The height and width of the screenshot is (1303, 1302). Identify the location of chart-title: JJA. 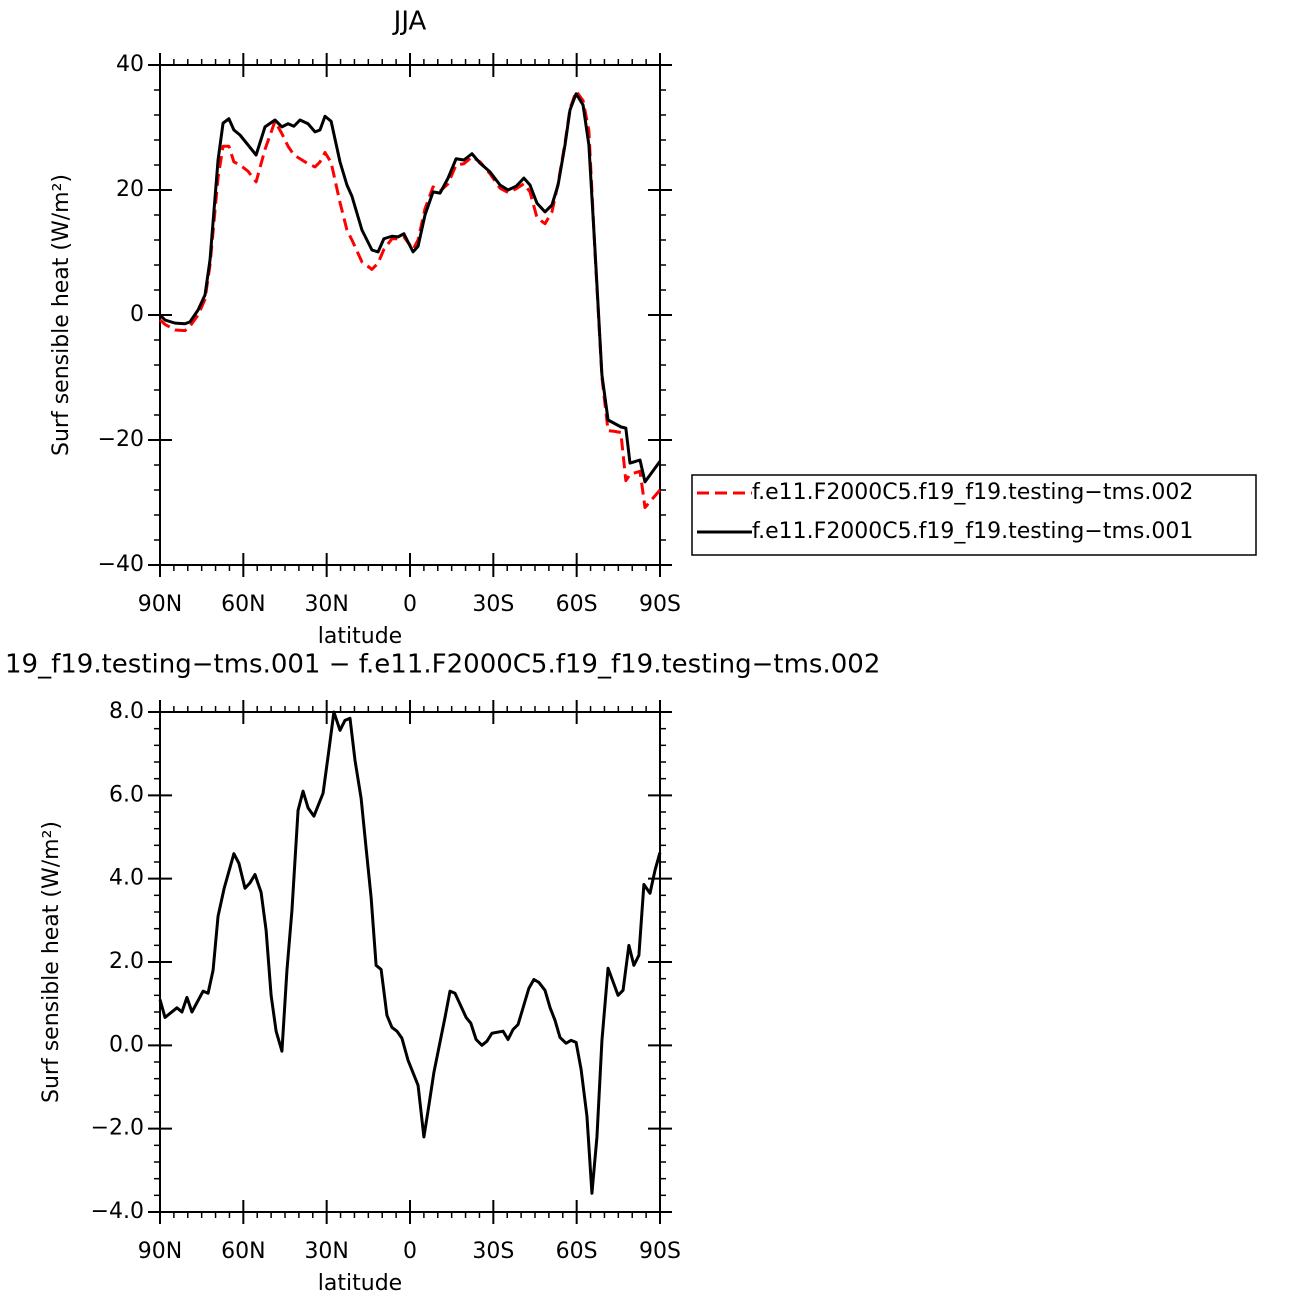
(409, 22).